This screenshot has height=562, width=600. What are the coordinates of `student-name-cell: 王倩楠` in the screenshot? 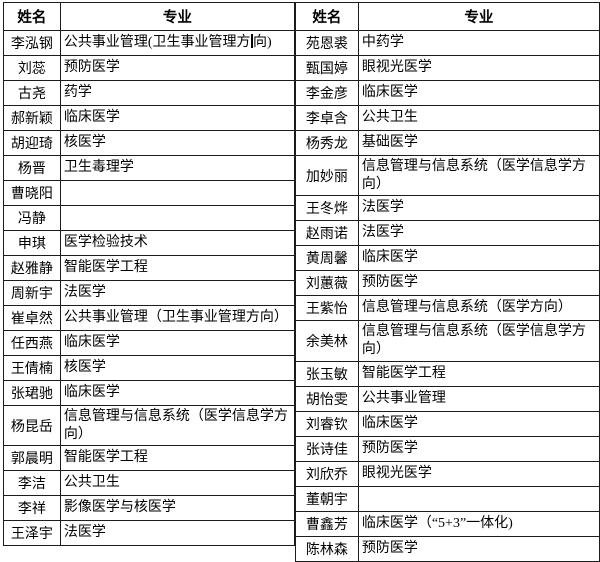 It's located at (32, 368).